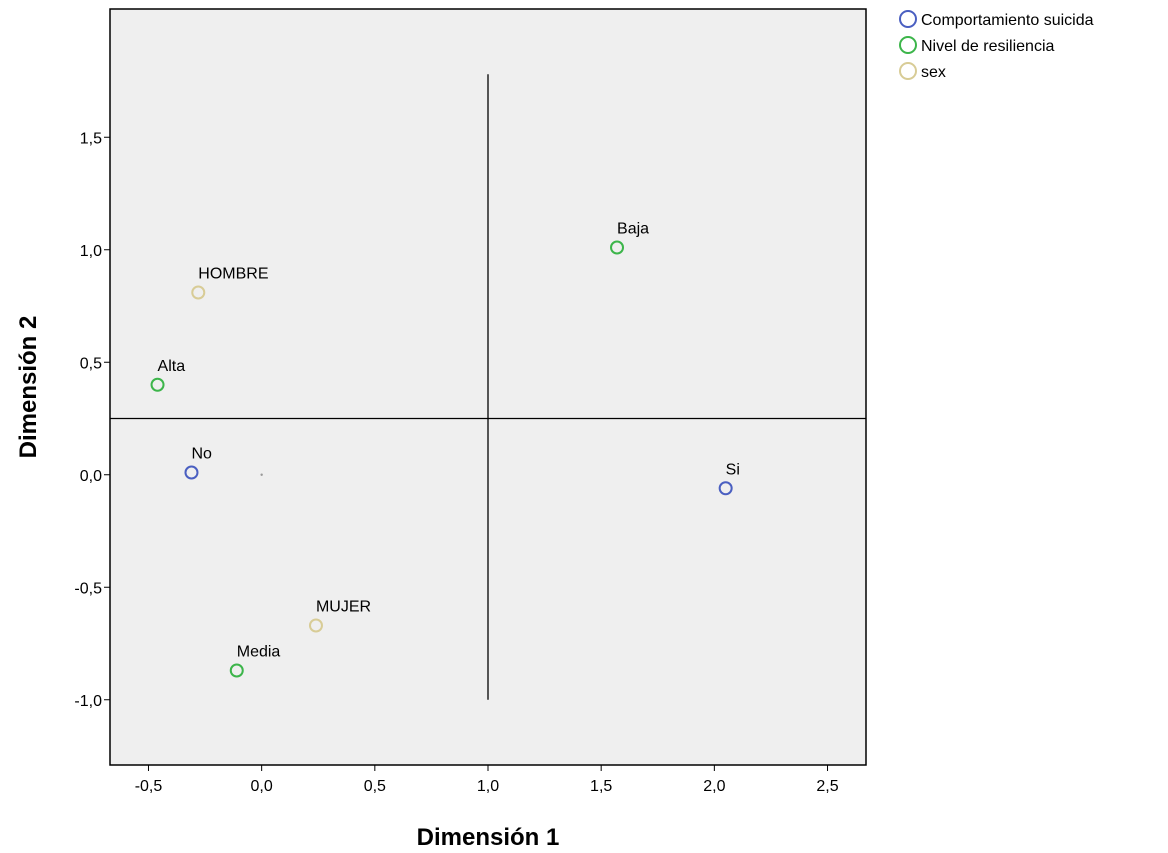 The width and height of the screenshot is (1168, 853). What do you see at coordinates (987, 46) in the screenshot?
I see `legend-label: Nivel de resiliencia` at bounding box center [987, 46].